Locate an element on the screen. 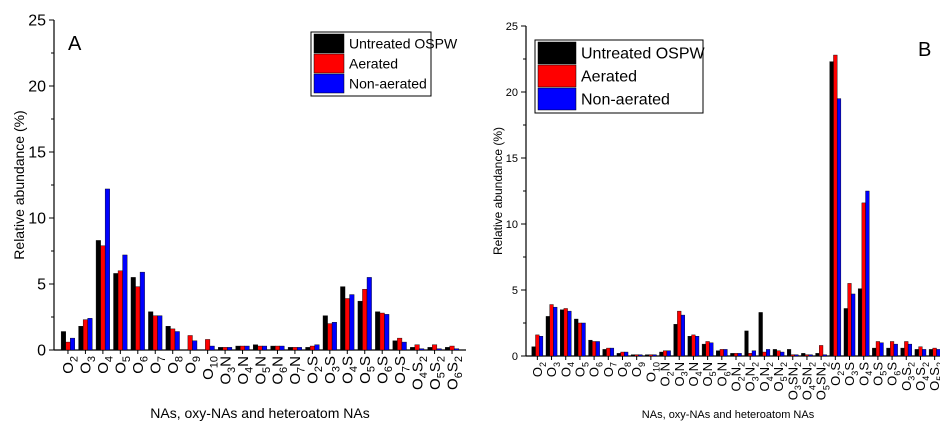 The height and width of the screenshot is (422, 940). y-tick-label: 0 is located at coordinates (41, 351).